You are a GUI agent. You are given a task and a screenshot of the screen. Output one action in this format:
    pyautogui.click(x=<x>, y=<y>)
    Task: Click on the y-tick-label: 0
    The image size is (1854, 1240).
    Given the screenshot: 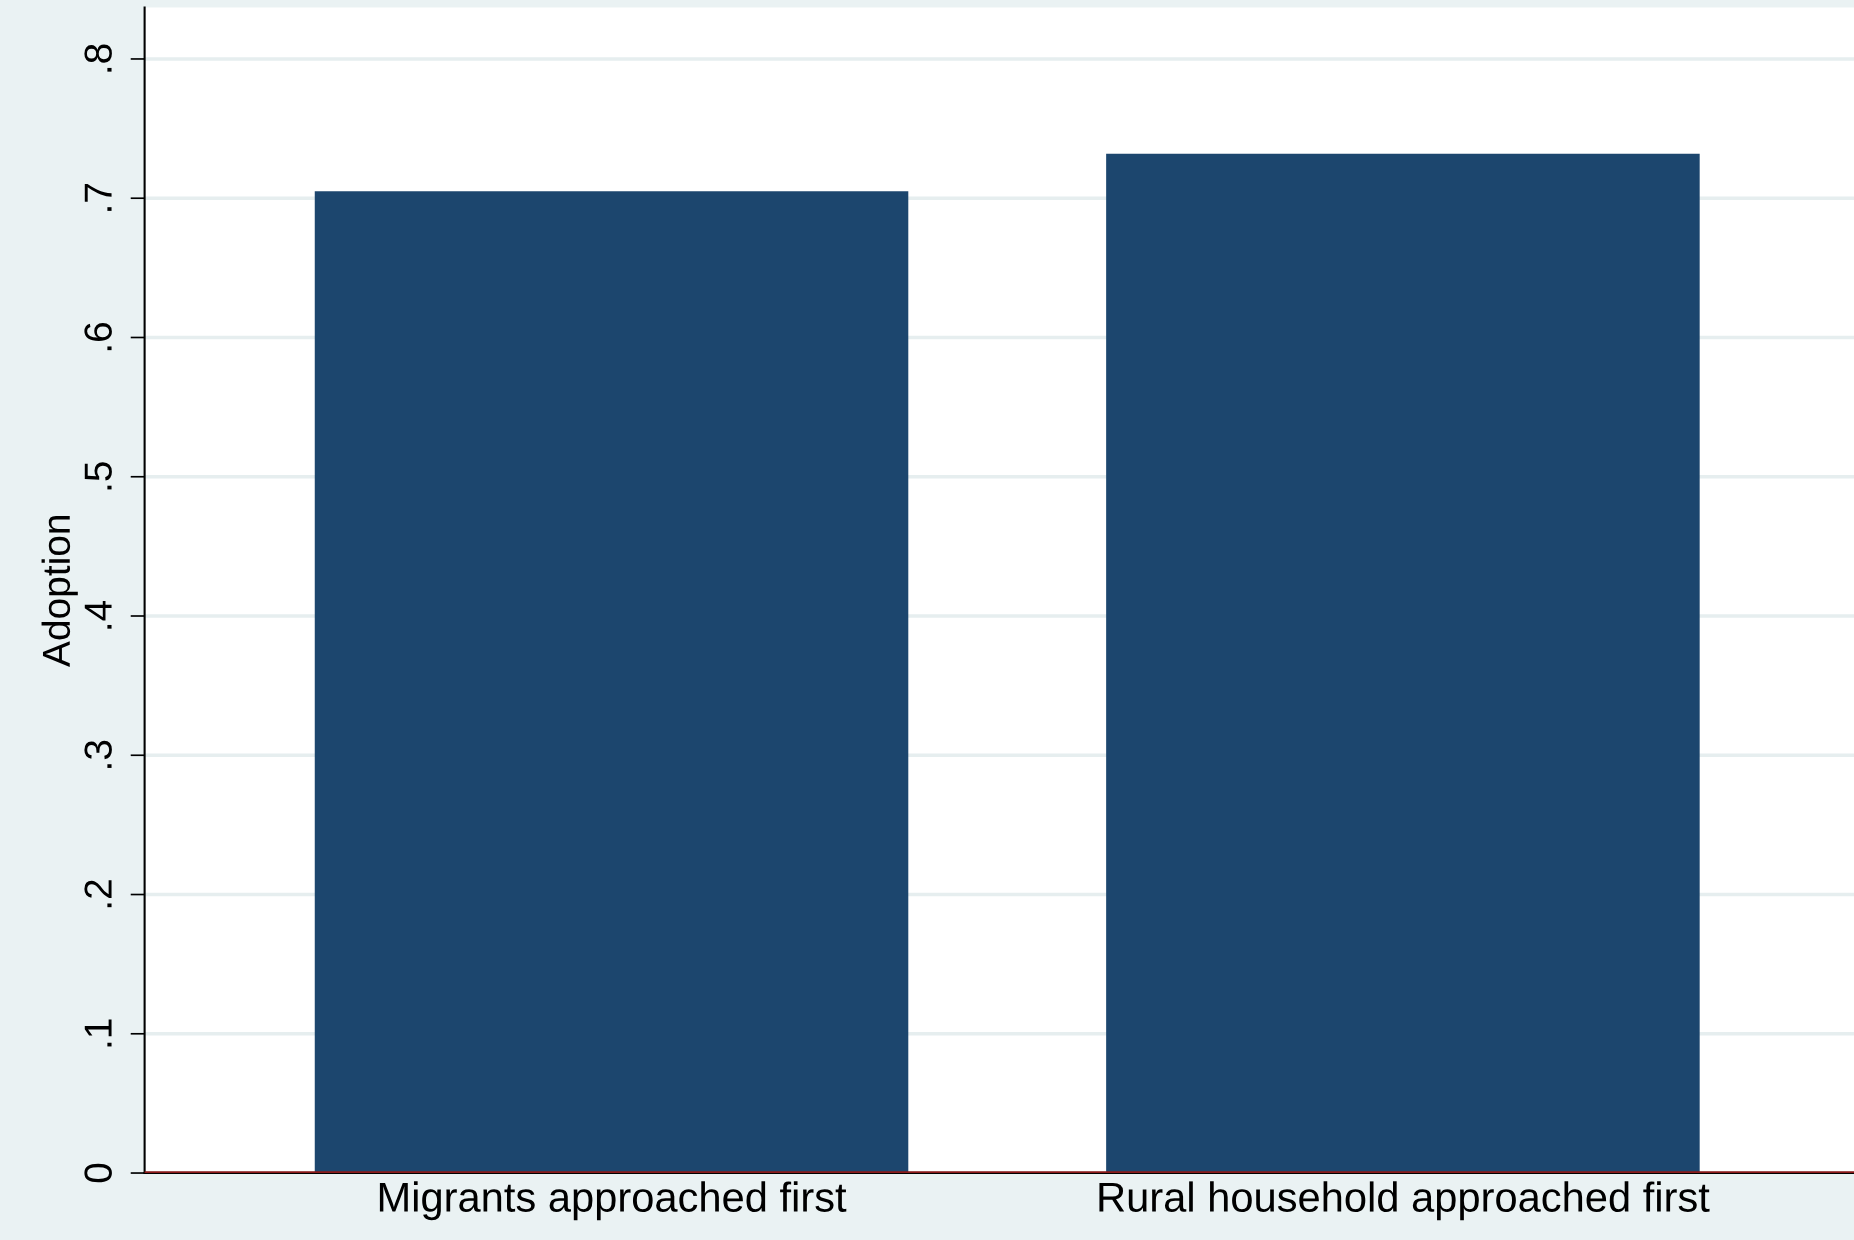 What is the action you would take?
    pyautogui.click(x=98, y=1173)
    